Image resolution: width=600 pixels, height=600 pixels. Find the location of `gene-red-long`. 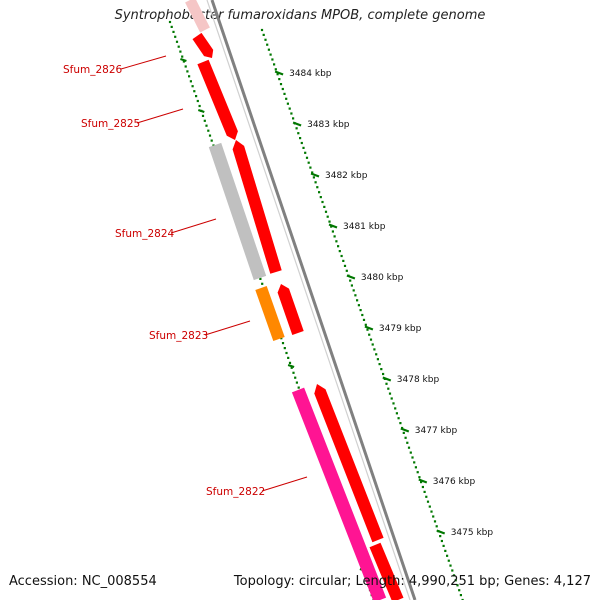

gene-red-long is located at coordinates (257, 207).